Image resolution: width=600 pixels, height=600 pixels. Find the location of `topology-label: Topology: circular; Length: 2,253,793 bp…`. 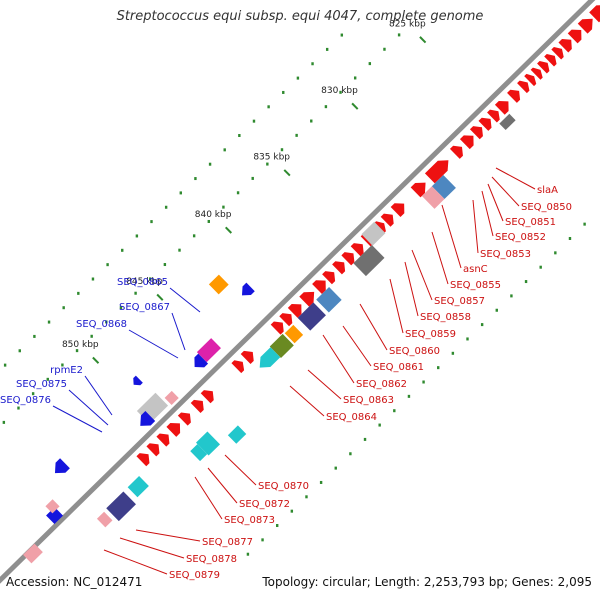

topology-label: Topology: circular; Length: 2,253,793 bp… is located at coordinates (427, 582).